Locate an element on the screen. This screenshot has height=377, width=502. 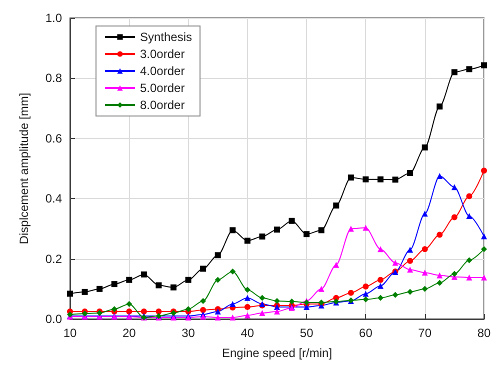
x-axis-title: Engine speed [r/min] is located at coordinates (277, 353).